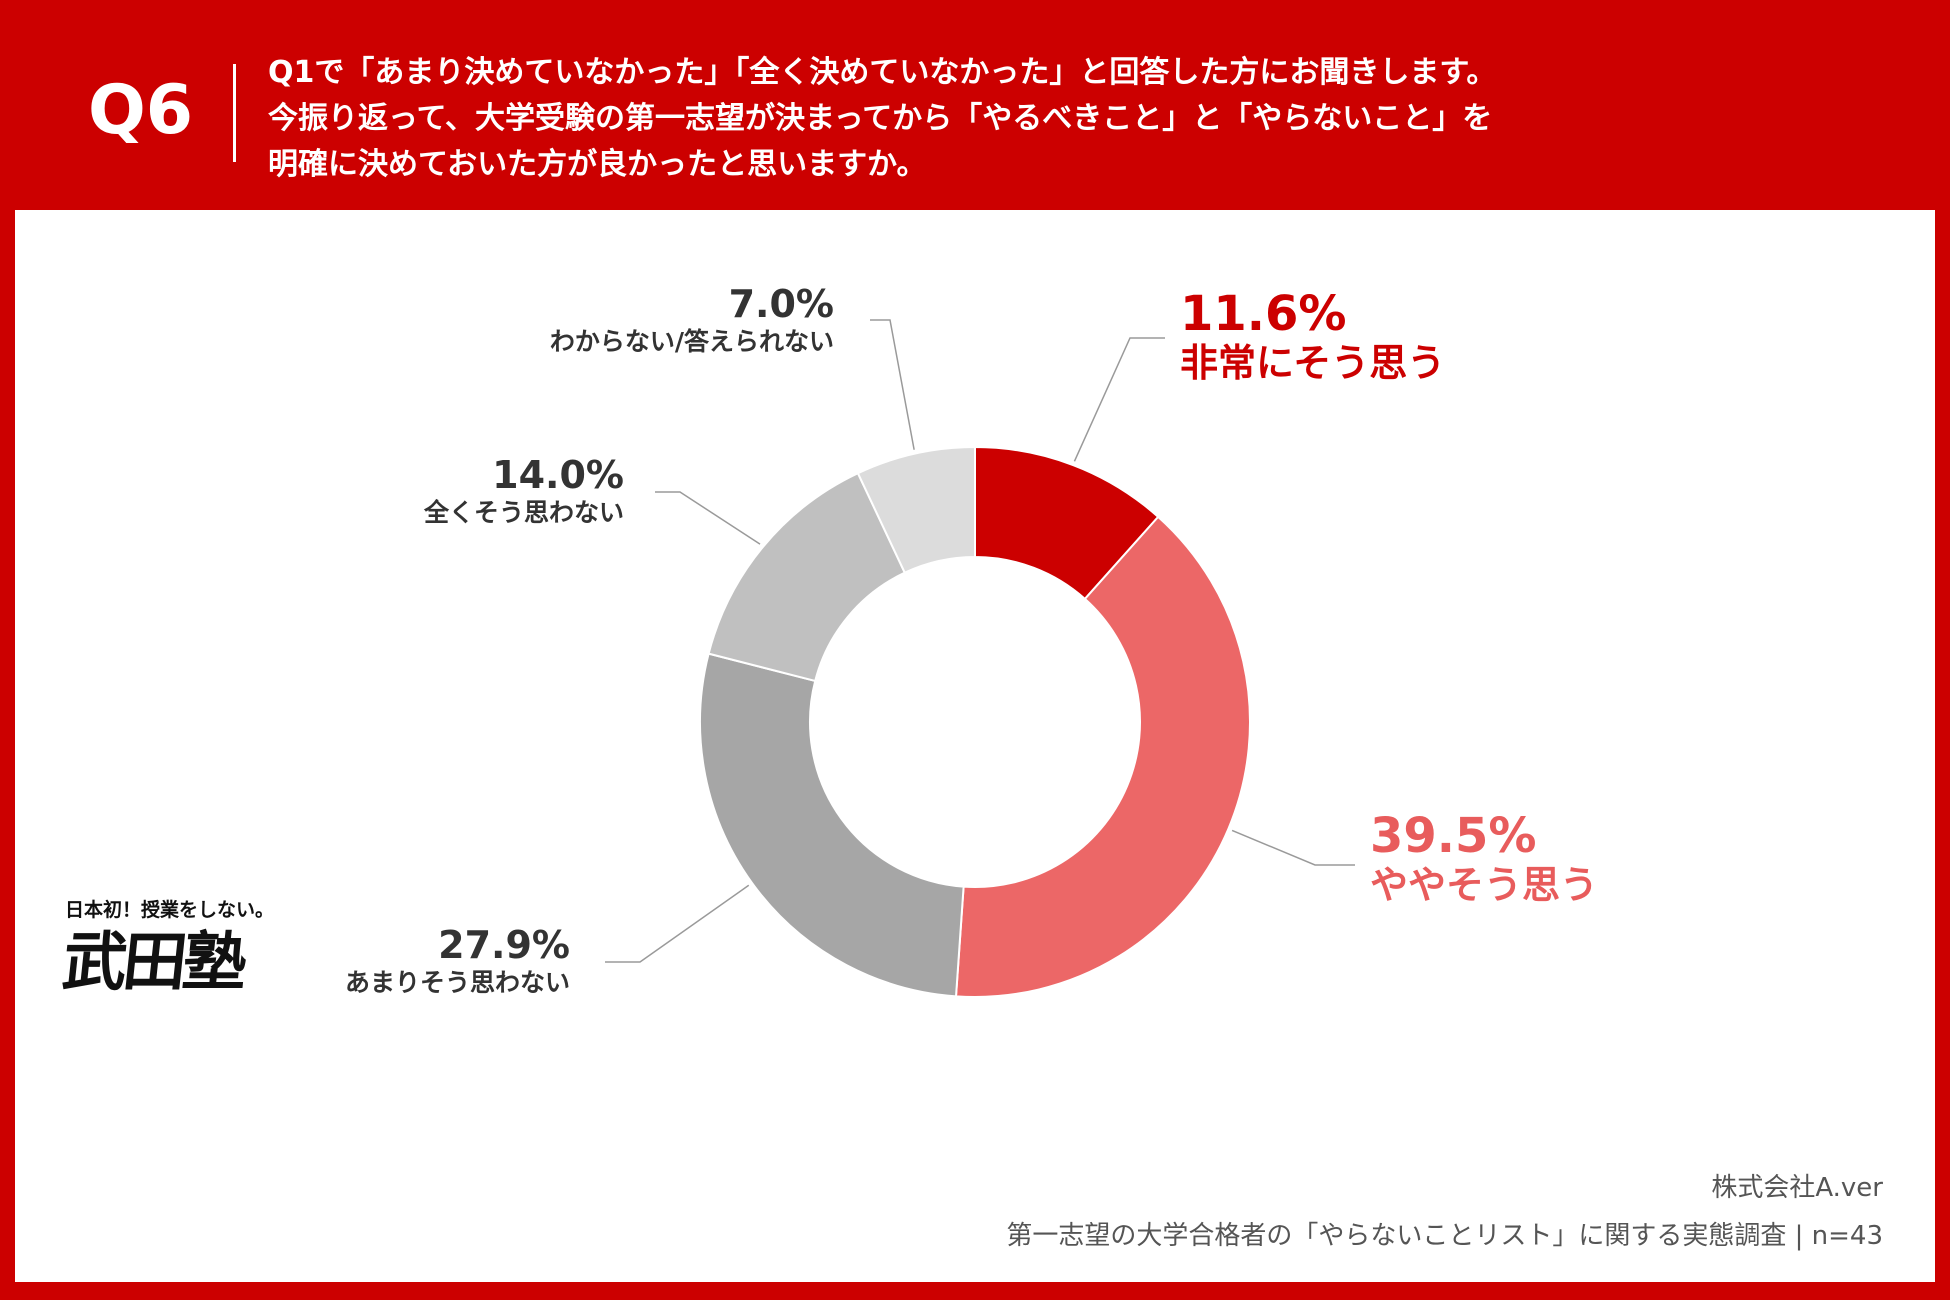 The image size is (1950, 1300). What do you see at coordinates (141, 110) in the screenshot?
I see `question-number: Q6` at bounding box center [141, 110].